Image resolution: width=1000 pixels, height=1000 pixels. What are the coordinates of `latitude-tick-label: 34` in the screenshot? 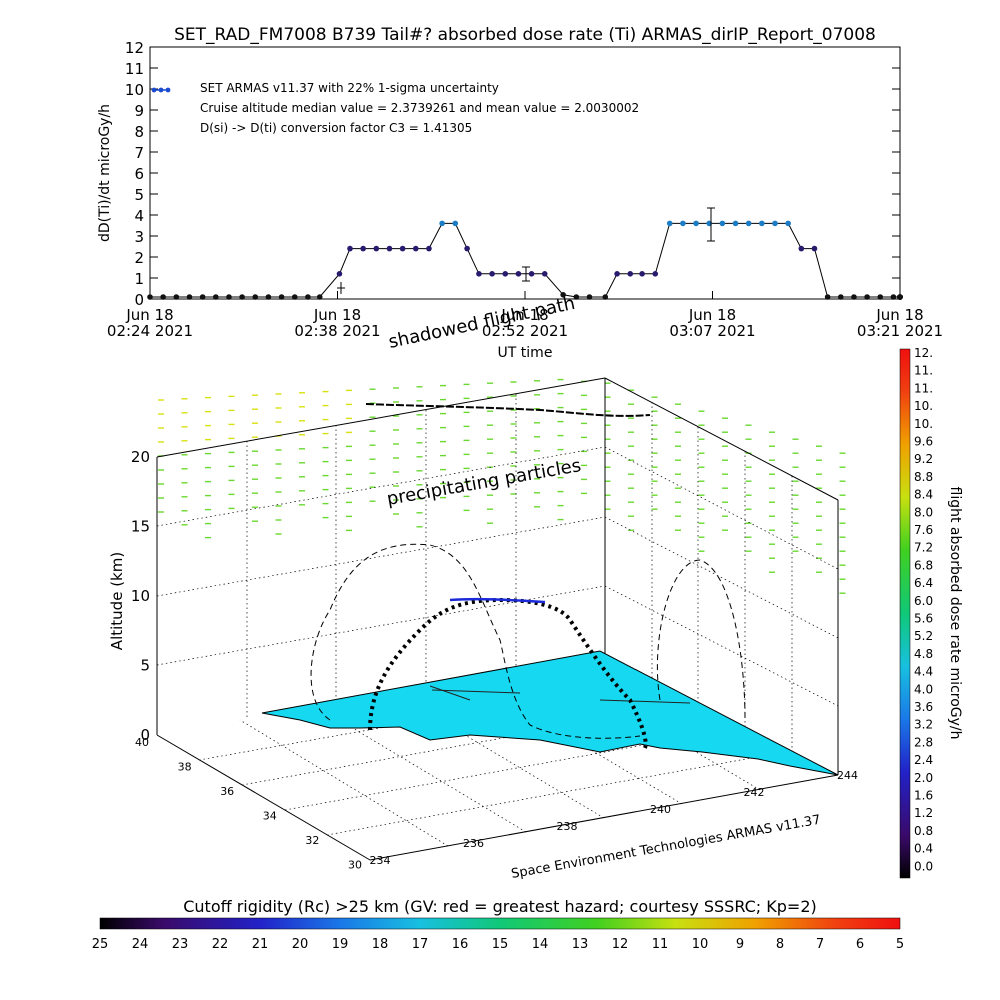 It's located at (270, 816).